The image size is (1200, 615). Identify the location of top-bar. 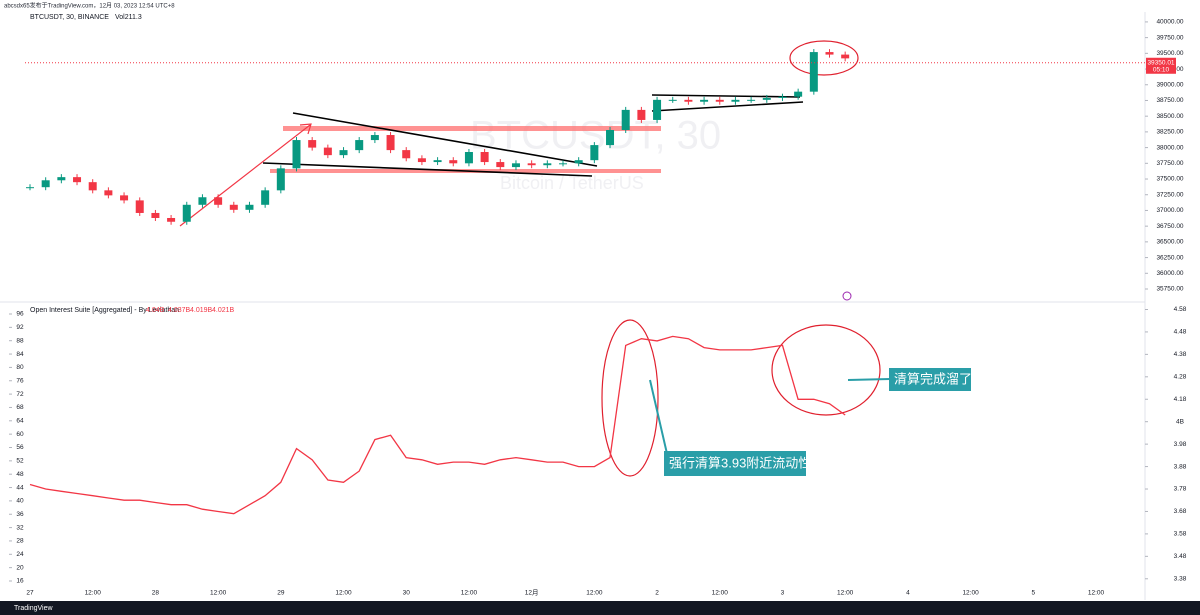
(600, 5).